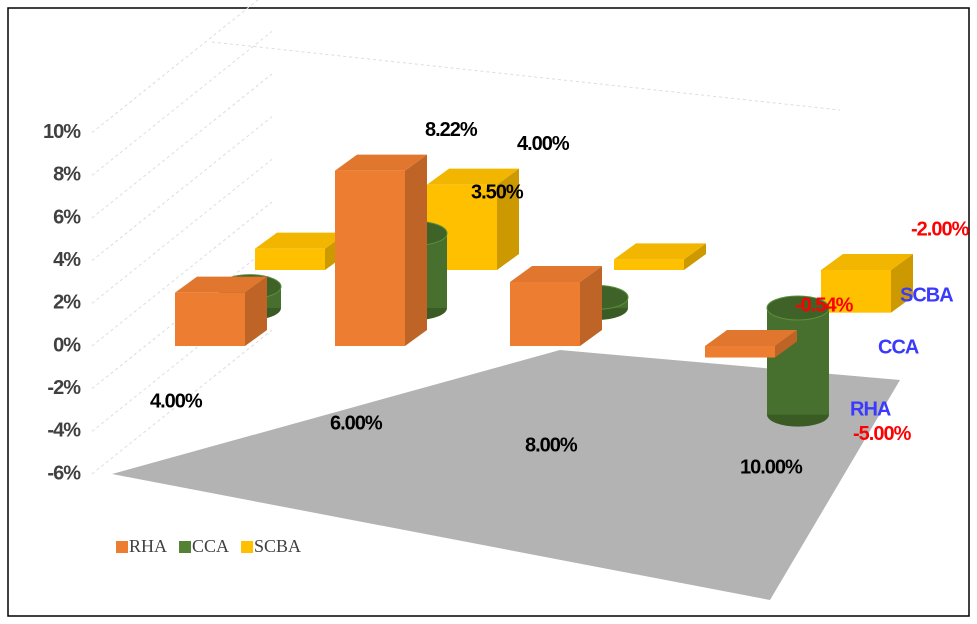 The height and width of the screenshot is (624, 977). What do you see at coordinates (356, 423) in the screenshot?
I see `x-tick-label: 6.00%` at bounding box center [356, 423].